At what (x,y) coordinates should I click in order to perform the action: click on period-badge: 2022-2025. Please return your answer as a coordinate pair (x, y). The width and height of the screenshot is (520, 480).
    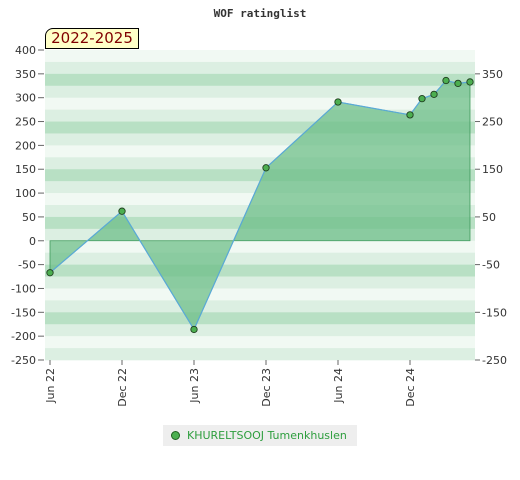
    Looking at the image, I should click on (92, 38).